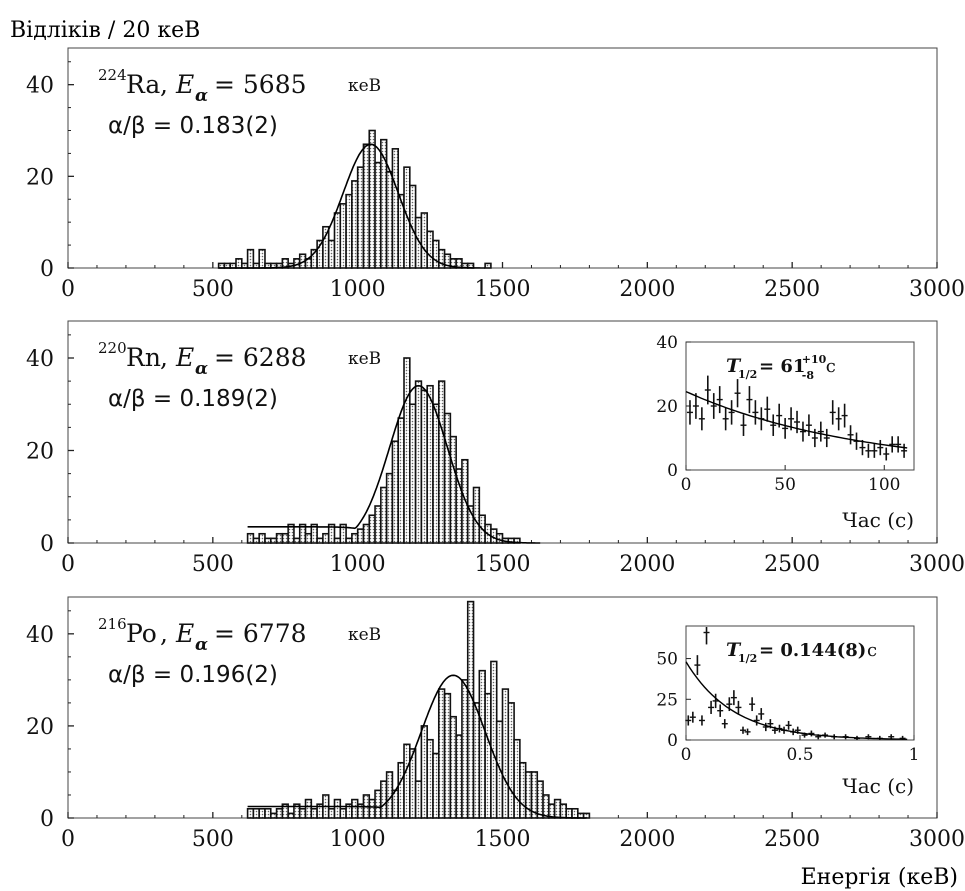  What do you see at coordinates (112, 75) in the screenshot?
I see `isotope-mass-number: 224` at bounding box center [112, 75].